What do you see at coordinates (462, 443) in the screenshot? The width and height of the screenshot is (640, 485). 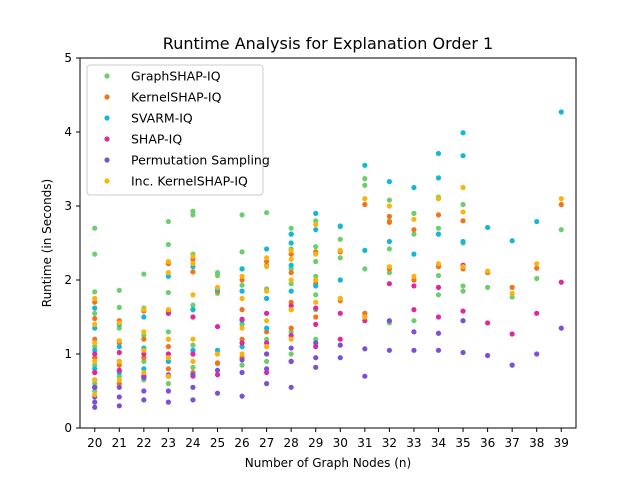 I see `x-tick-label: 35` at bounding box center [462, 443].